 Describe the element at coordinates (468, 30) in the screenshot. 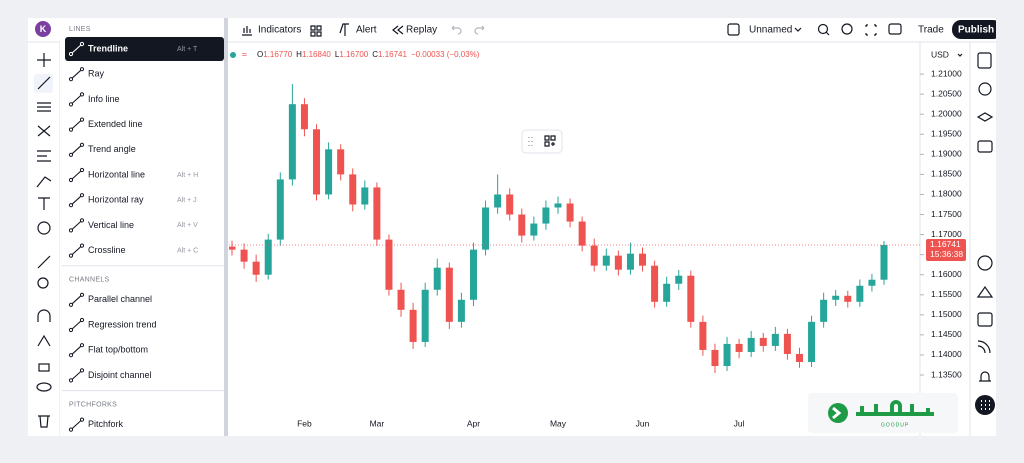

I see `undo-redo` at that location.